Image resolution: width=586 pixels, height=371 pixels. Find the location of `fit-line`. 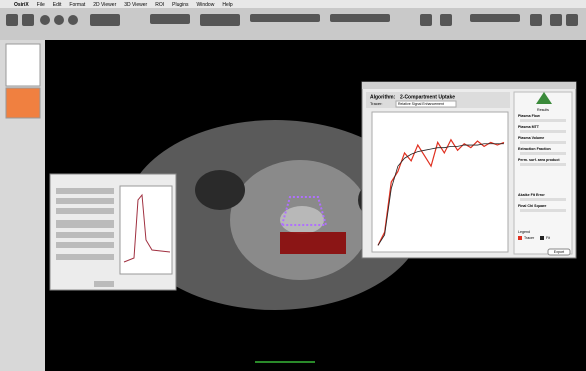

fit-line is located at coordinates (440, 194).